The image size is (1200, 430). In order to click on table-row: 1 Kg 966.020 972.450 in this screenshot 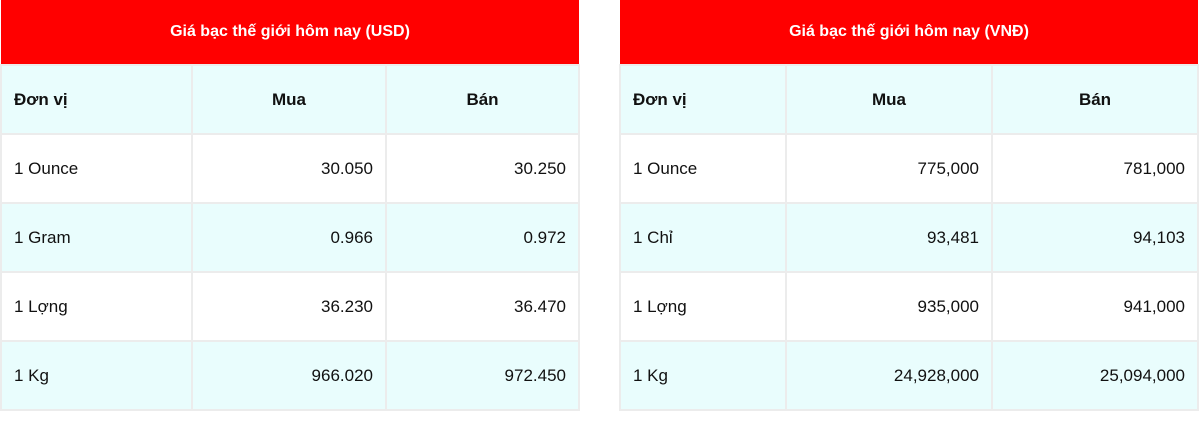, I will do `click(290, 375)`.